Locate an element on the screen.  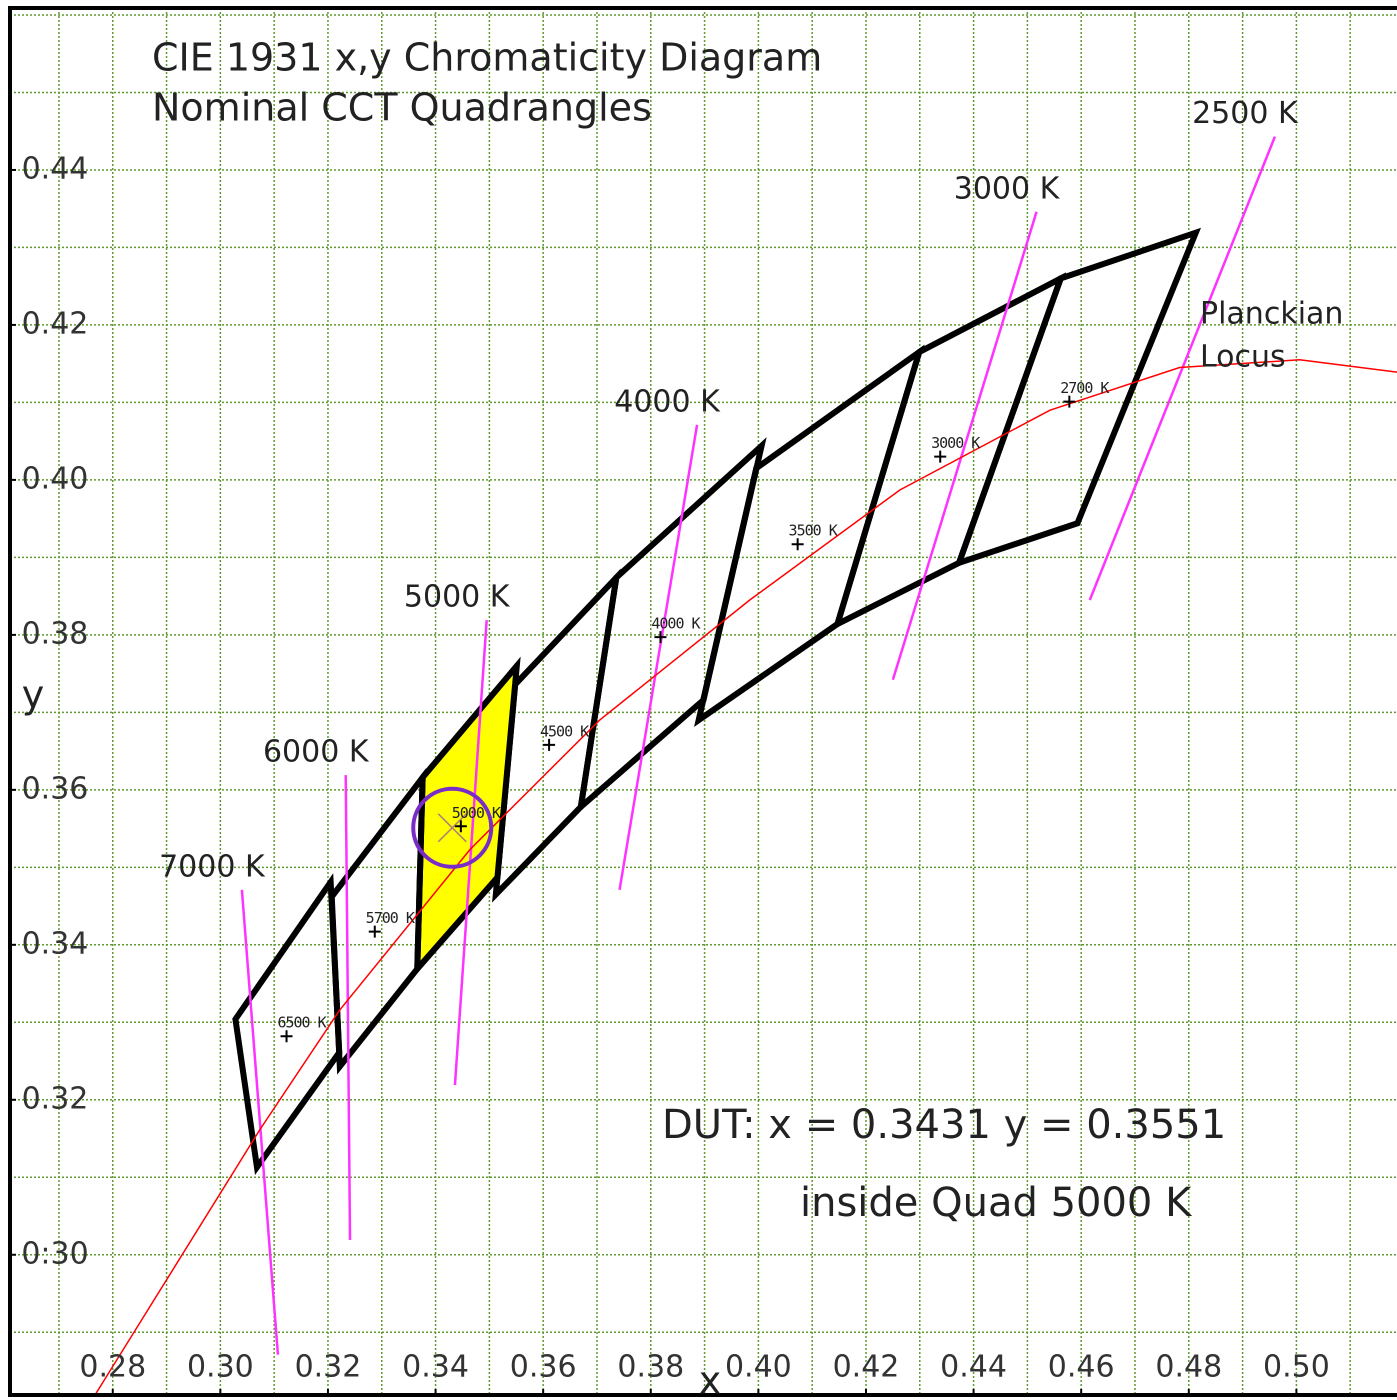
quad-label: 4500 K is located at coordinates (564, 731).